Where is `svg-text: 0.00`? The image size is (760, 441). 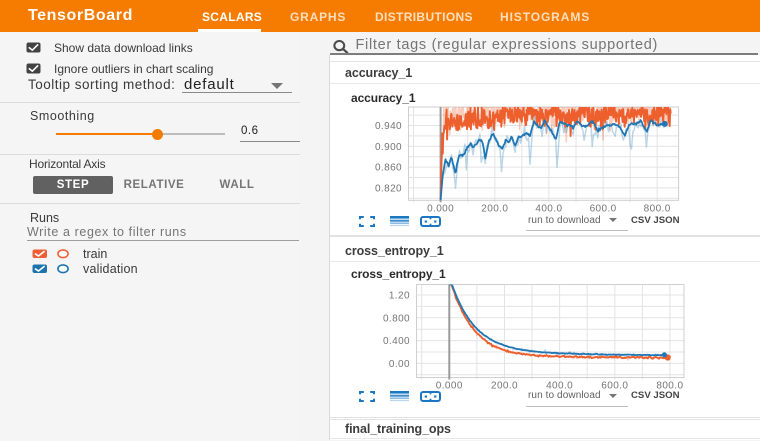
svg-text: 0.00 is located at coordinates (399, 364).